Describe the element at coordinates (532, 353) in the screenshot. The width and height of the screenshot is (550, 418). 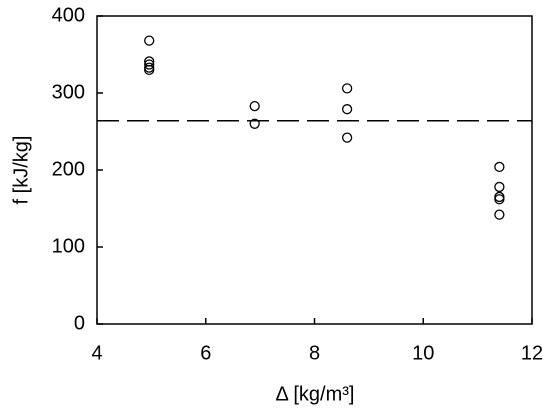
I see `x-tick-label: 12` at that location.